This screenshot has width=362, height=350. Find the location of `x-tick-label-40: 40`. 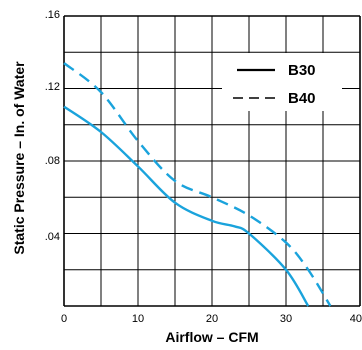

x-tick-label-40: 40 is located at coordinates (356, 319).